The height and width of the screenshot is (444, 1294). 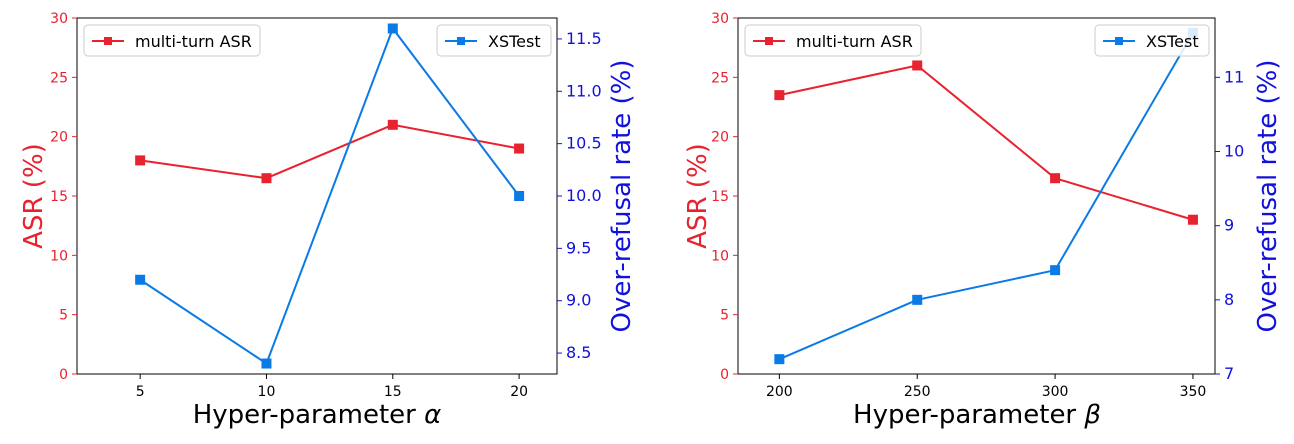 What do you see at coordinates (578, 300) in the screenshot?
I see `y-right-tick-label: 9.0` at bounding box center [578, 300].